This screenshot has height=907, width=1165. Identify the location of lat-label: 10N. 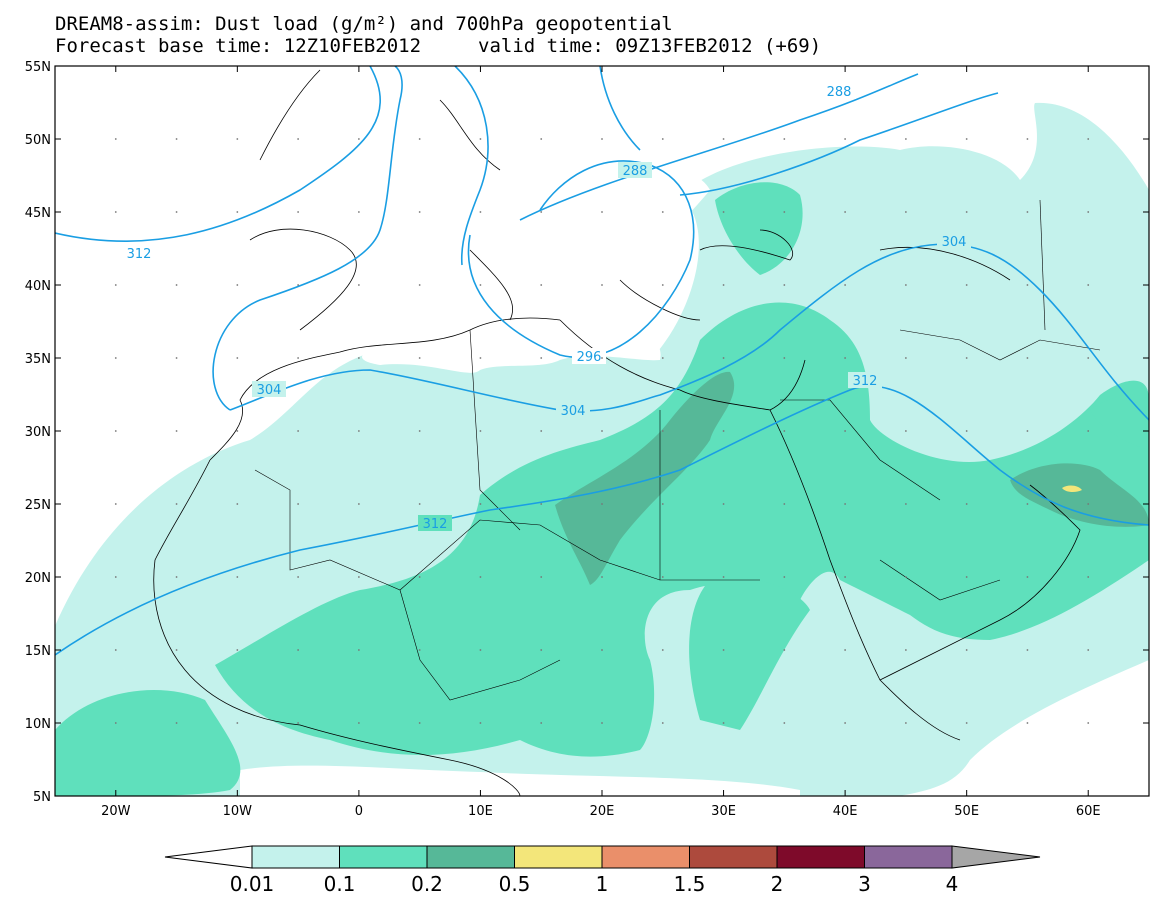
(38, 724).